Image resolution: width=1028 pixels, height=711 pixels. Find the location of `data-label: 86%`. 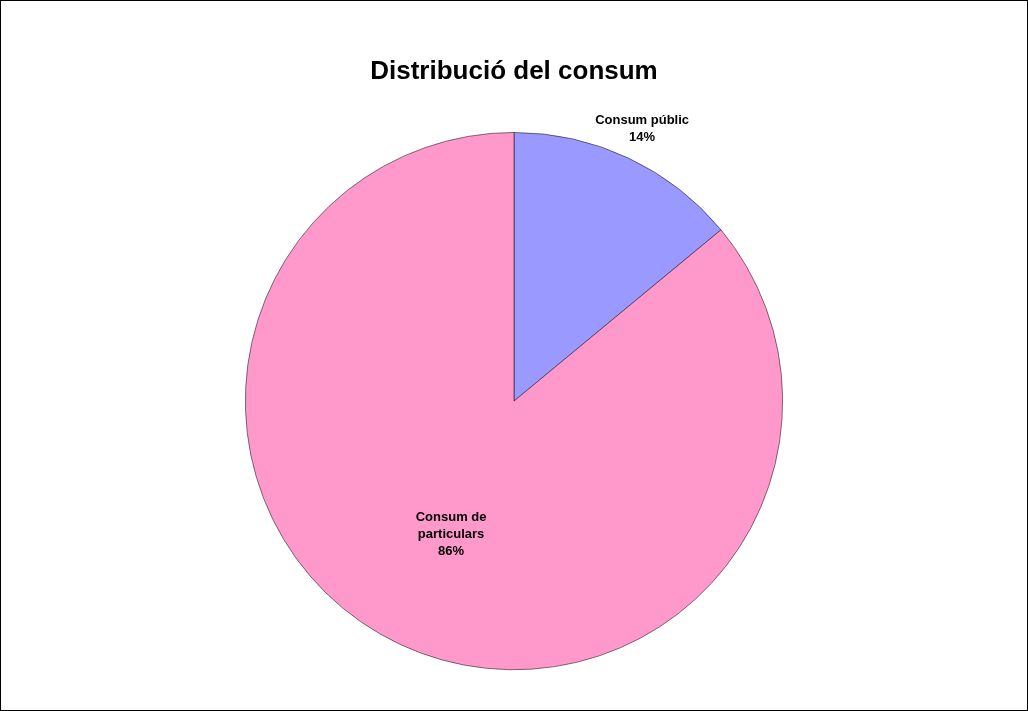

data-label: 86% is located at coordinates (451, 551).